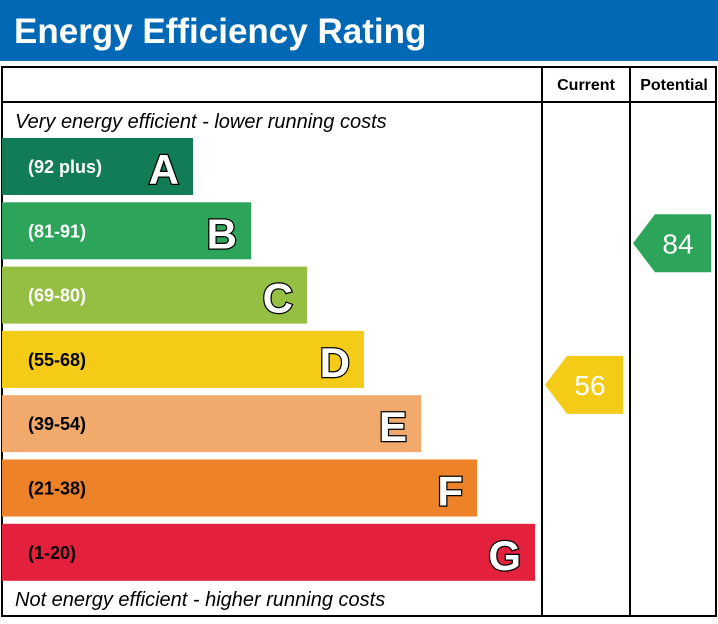  I want to click on band-d: (55-68) D, so click(183, 359).